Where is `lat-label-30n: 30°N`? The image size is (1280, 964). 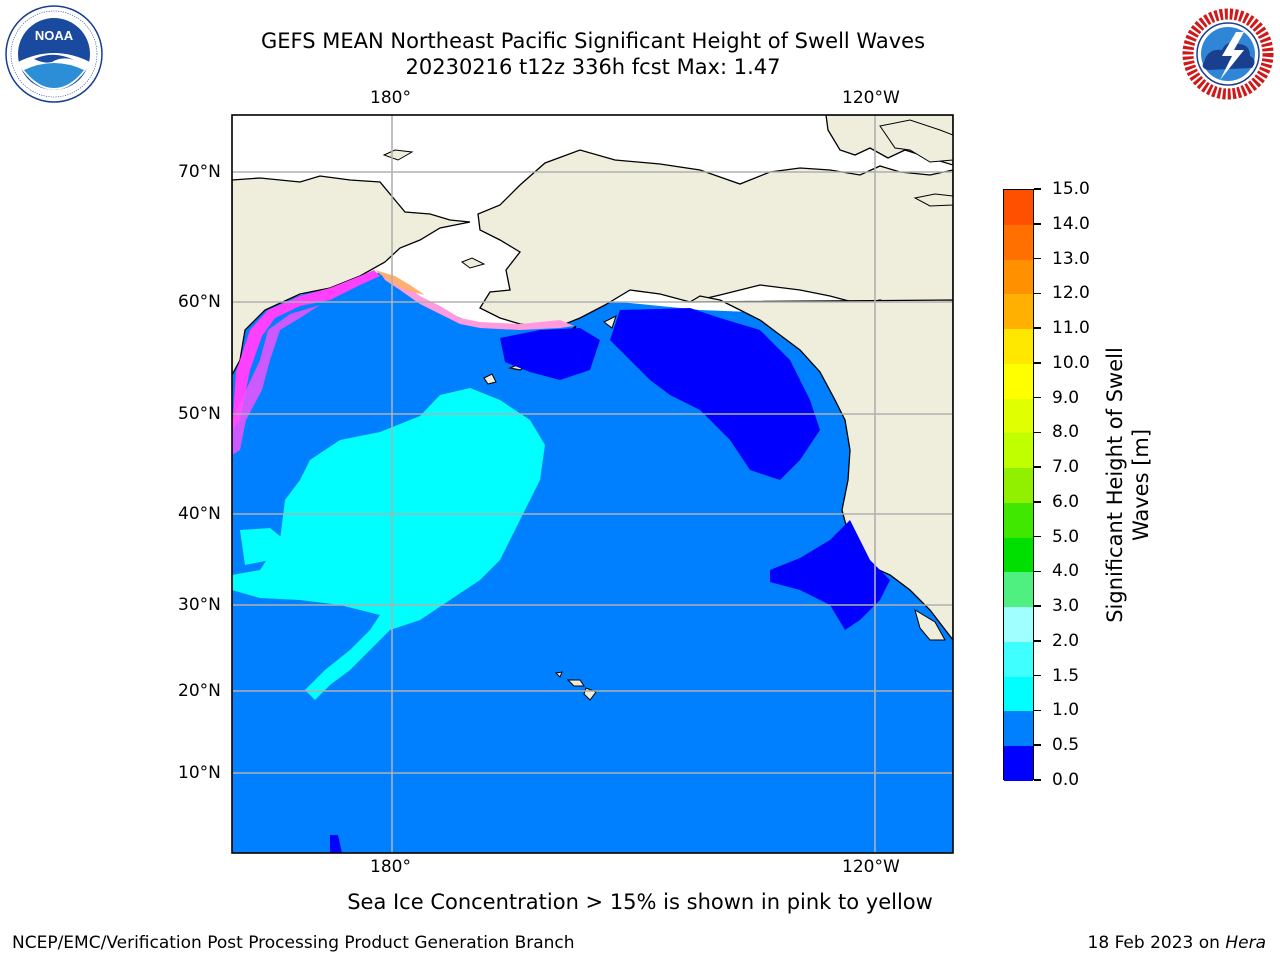
lat-label-30n: 30°N is located at coordinates (199, 605).